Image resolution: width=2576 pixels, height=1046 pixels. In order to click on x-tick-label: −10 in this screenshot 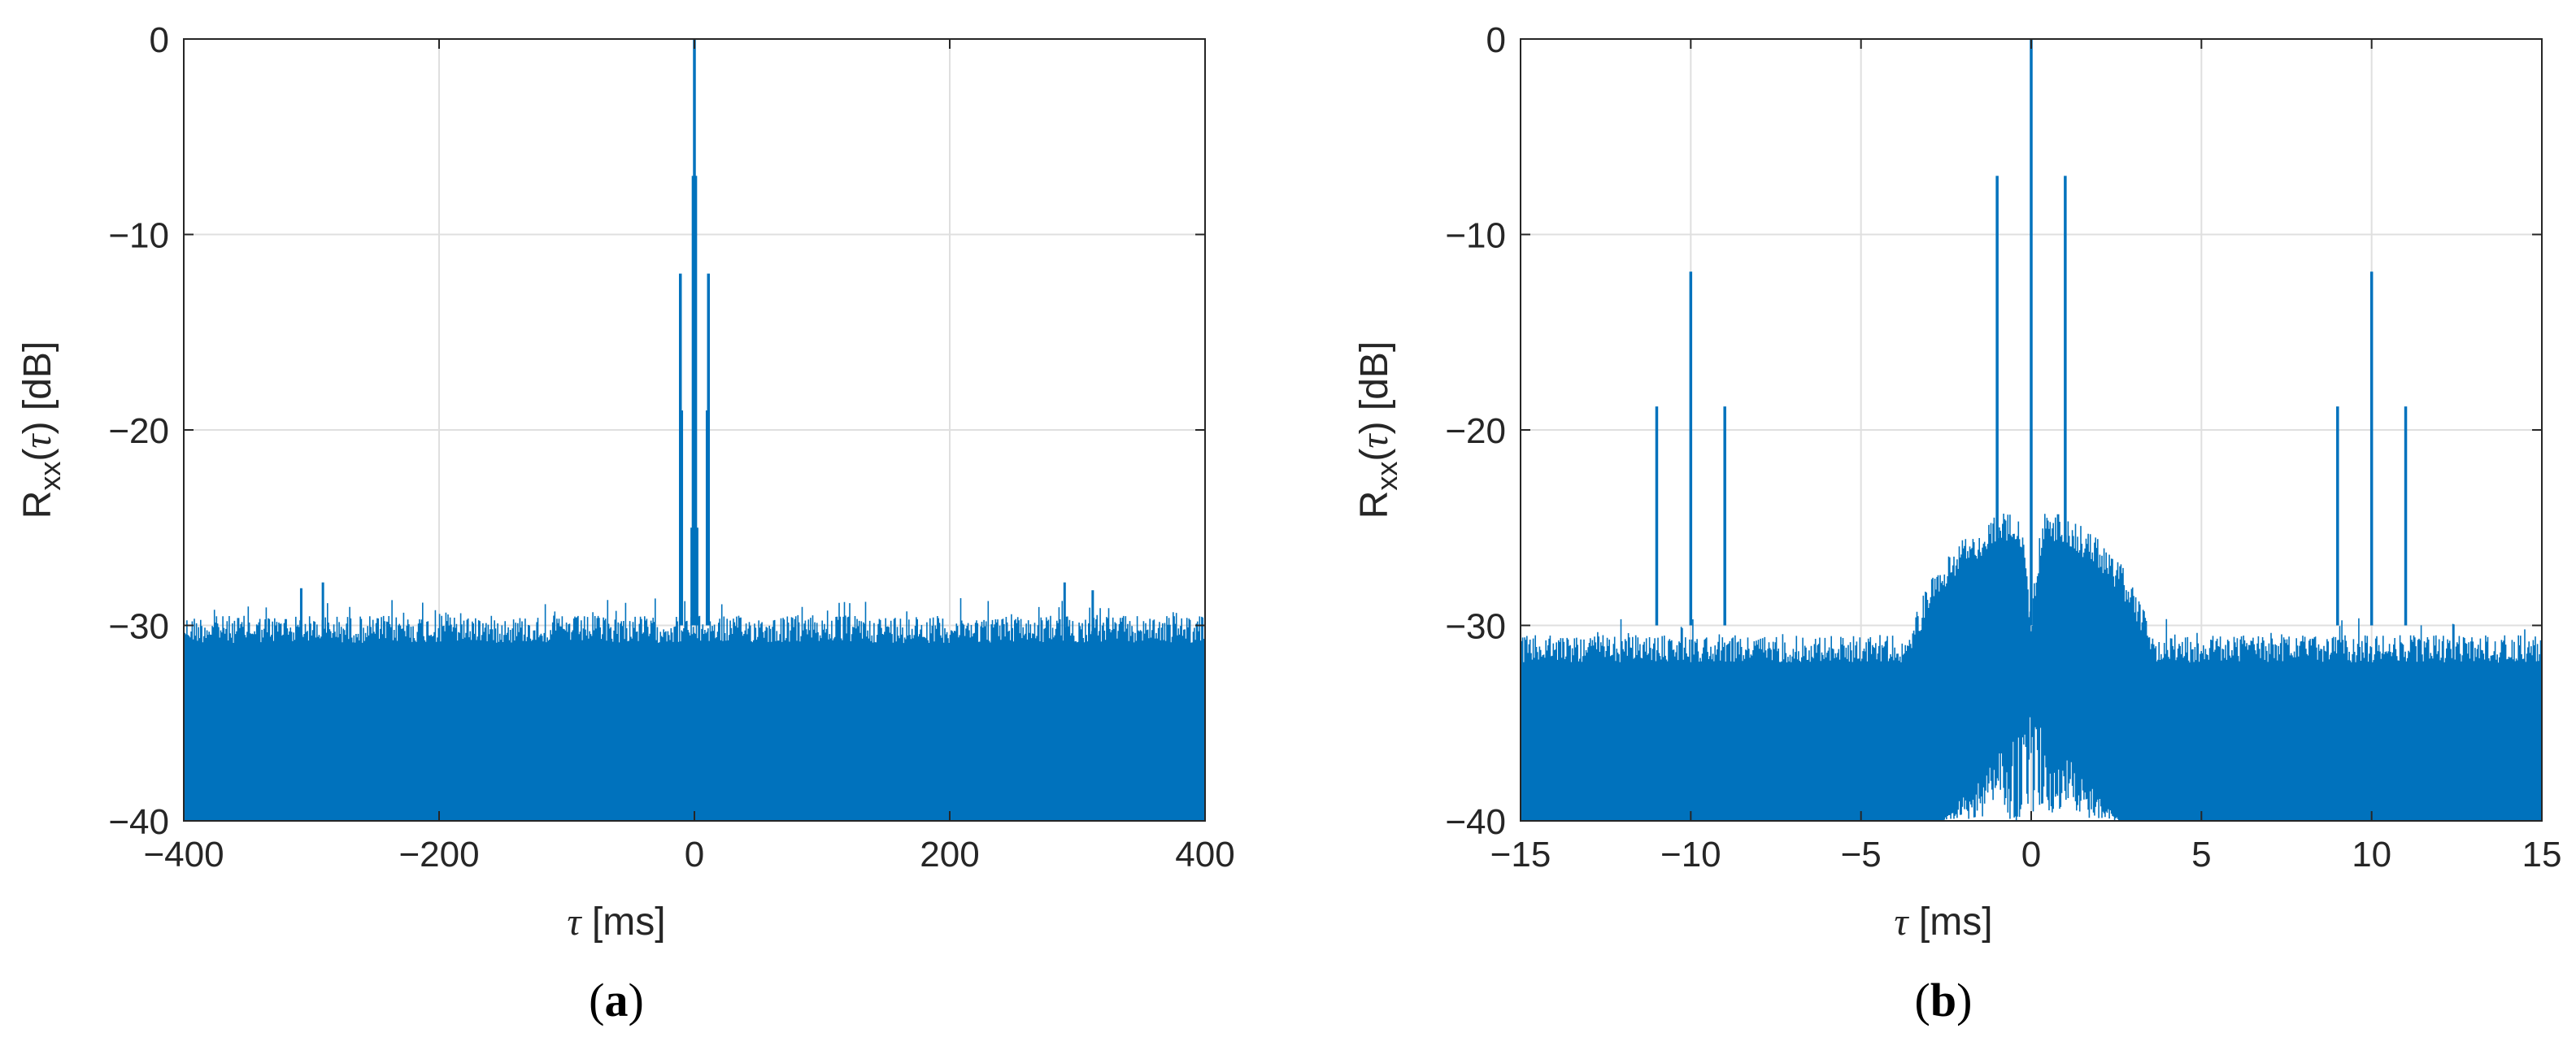, I will do `click(1690, 855)`.